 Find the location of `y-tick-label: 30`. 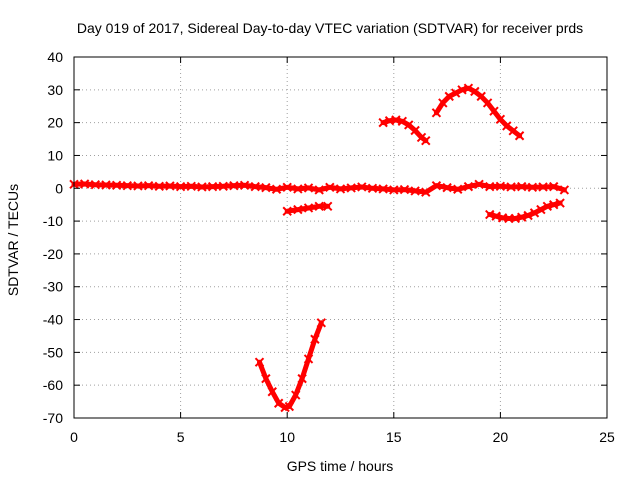

y-tick-label: 30 is located at coordinates (55, 90).